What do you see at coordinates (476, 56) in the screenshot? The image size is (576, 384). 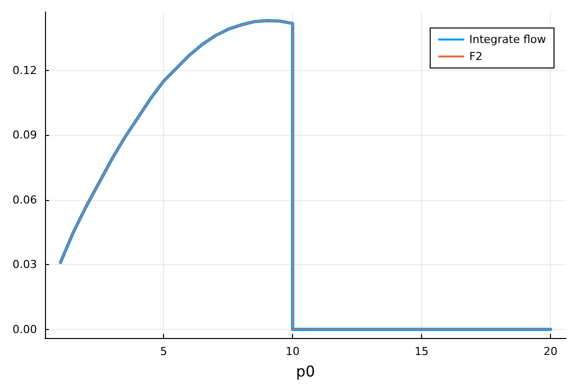 I see `legend-label: F2` at bounding box center [476, 56].